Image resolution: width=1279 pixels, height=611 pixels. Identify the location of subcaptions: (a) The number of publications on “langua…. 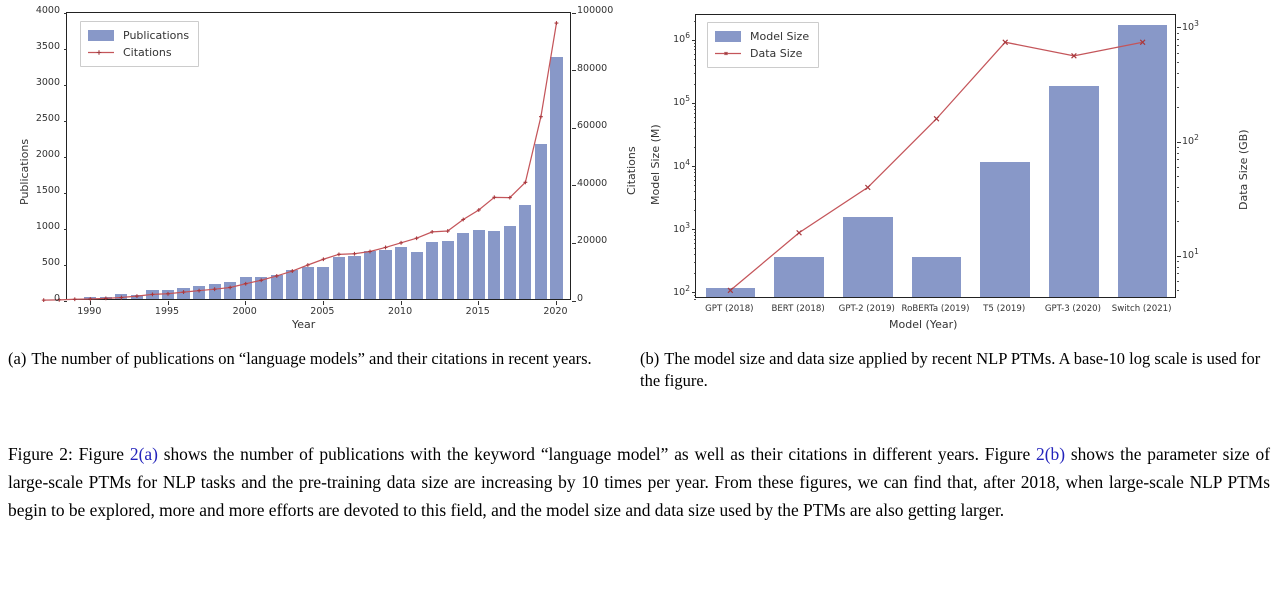
(639, 370).